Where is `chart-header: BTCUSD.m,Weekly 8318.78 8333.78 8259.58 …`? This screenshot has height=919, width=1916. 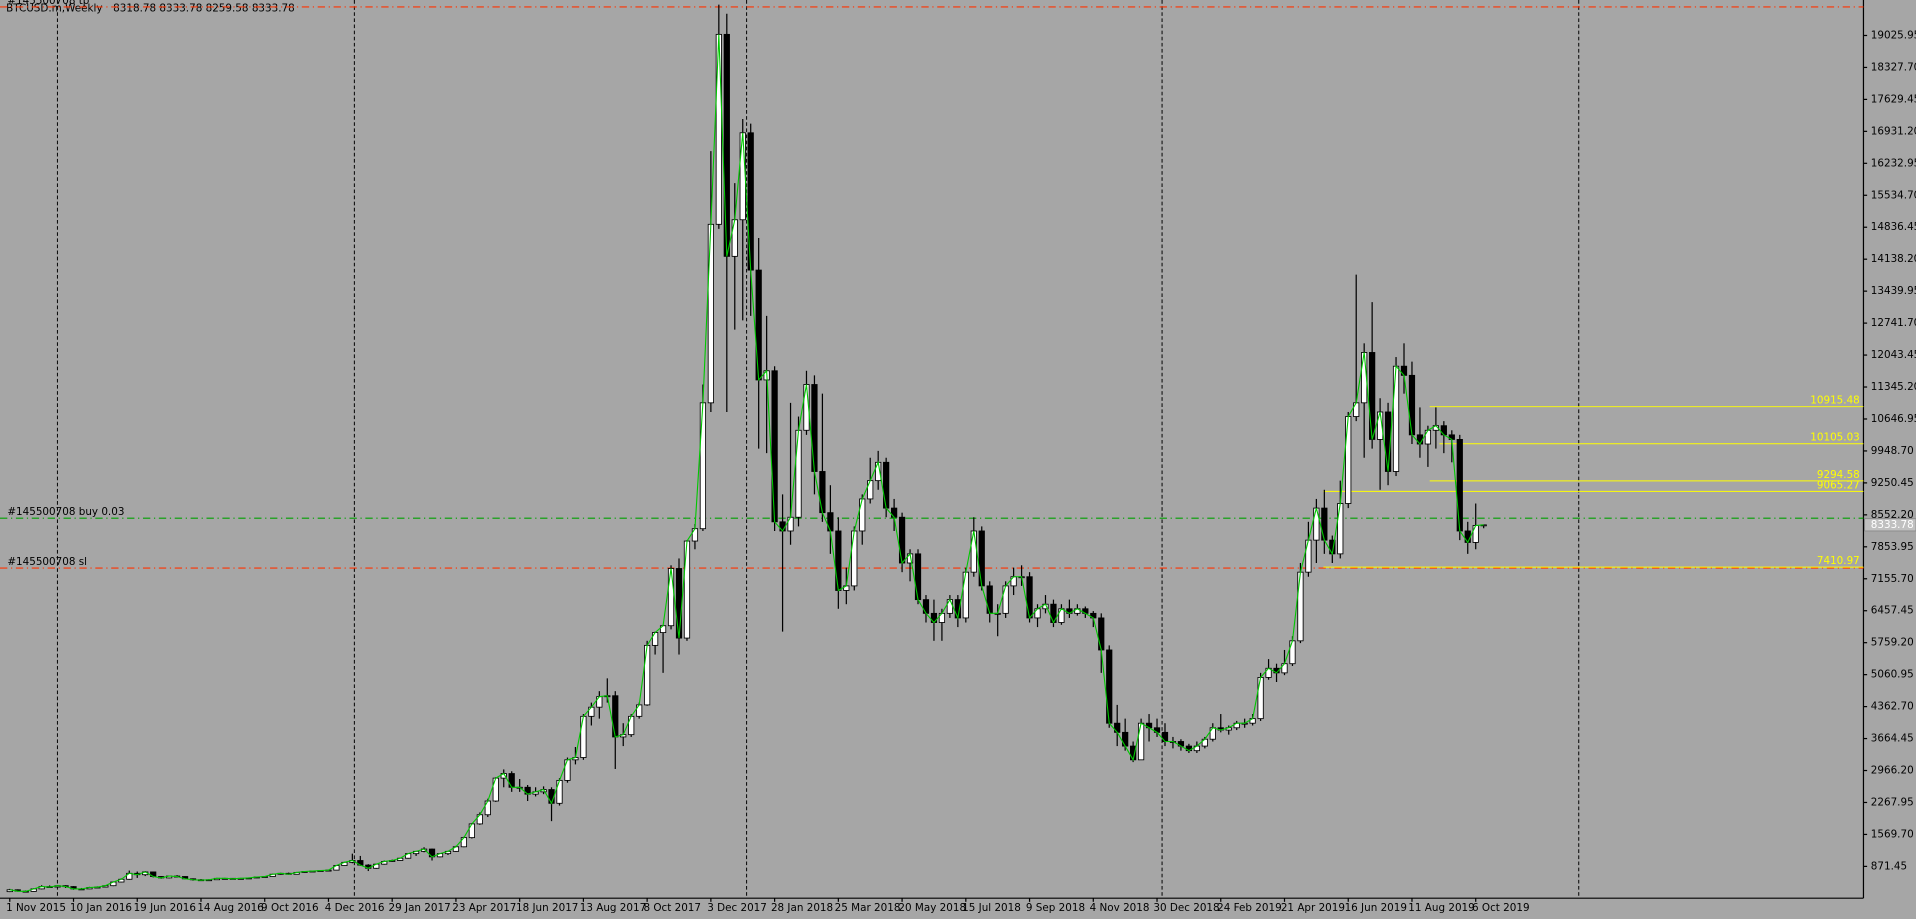
chart-header: BTCUSD.m,Weekly 8318.78 8333.78 8259.58 … is located at coordinates (150, 9).